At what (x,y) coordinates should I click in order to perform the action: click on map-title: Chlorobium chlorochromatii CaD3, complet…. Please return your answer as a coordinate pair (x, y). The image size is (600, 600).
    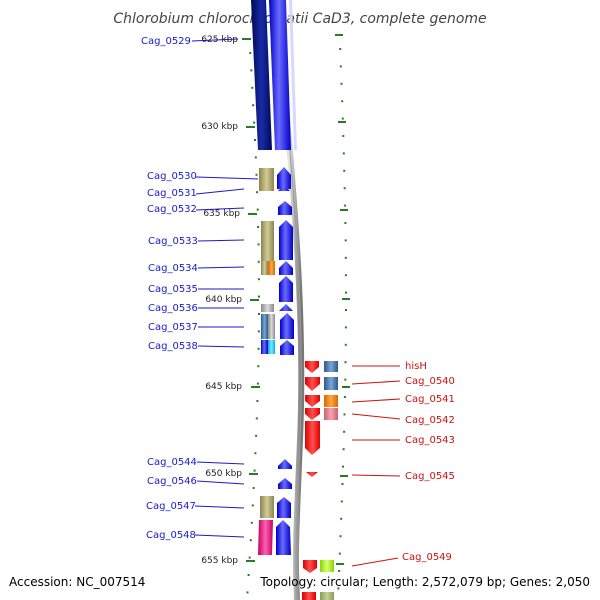
    Looking at the image, I should click on (299, 19).